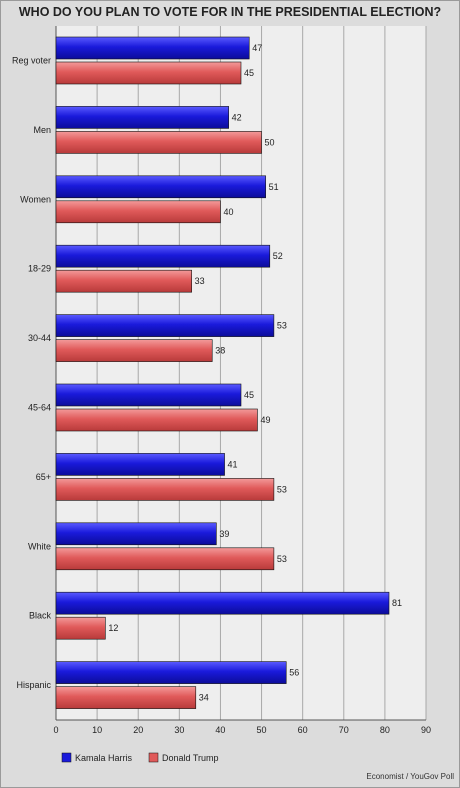 This screenshot has height=788, width=460. What do you see at coordinates (39, 269) in the screenshot?
I see `category-label: 18-29` at bounding box center [39, 269].